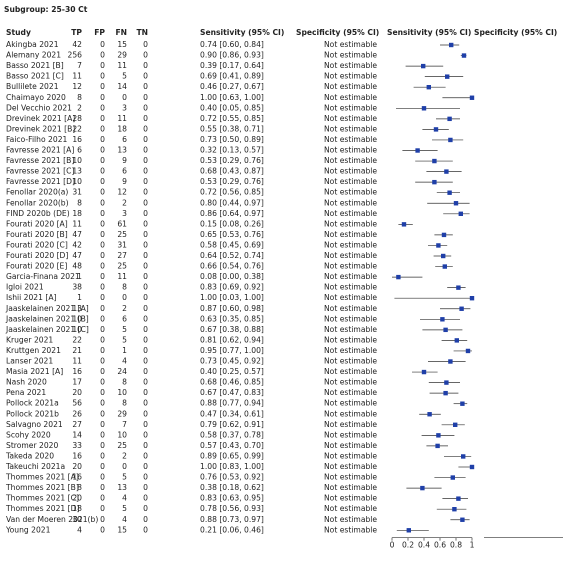 The image size is (563, 561). What do you see at coordinates (79, 529) in the screenshot?
I see `tp-count: 4` at bounding box center [79, 529].